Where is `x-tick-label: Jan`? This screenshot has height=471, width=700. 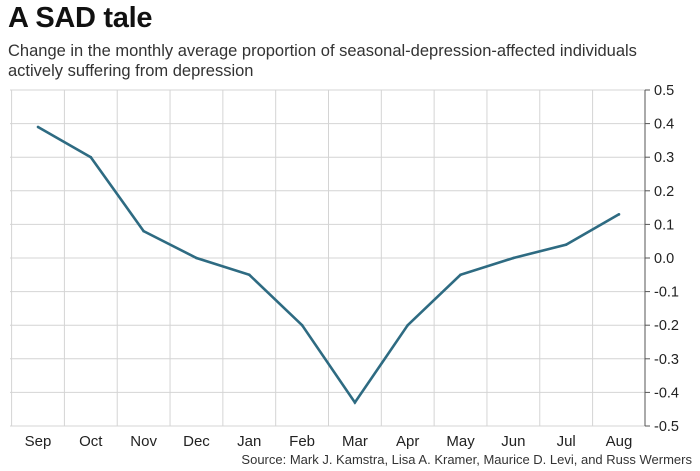
x-tick-label: Jan is located at coordinates (249, 441).